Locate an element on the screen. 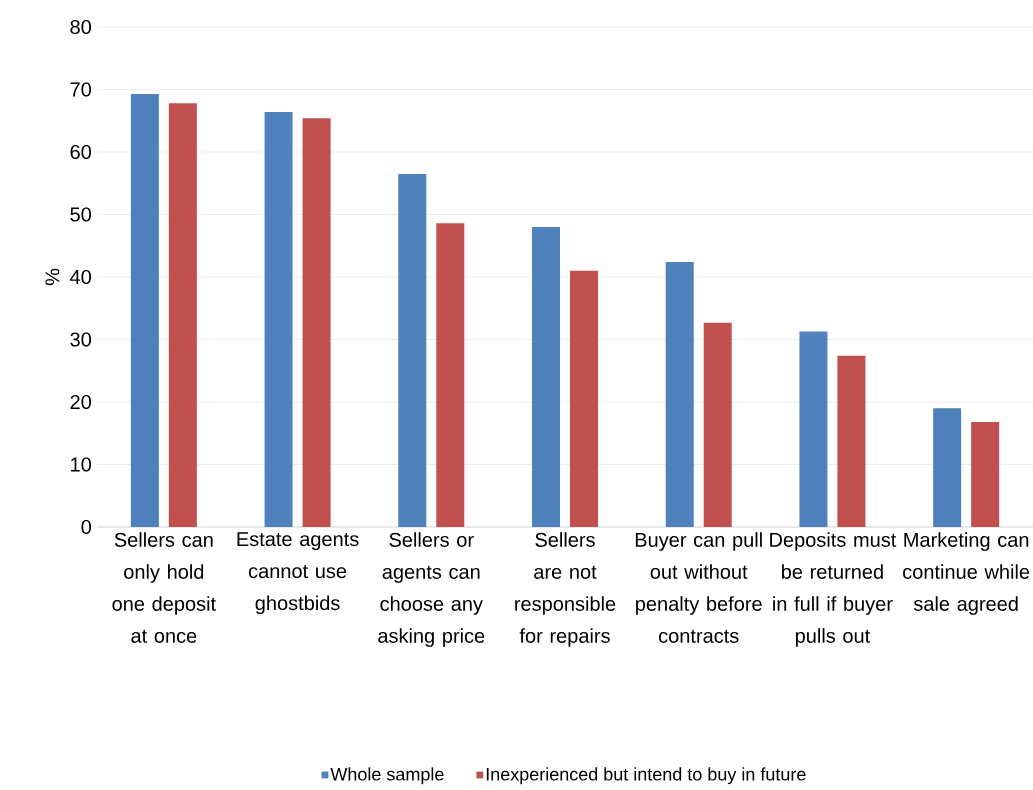 Image resolution: width=1033 pixels, height=790 pixels. x-tick-label: Estate agents cannot use ghostbids is located at coordinates (298, 573).